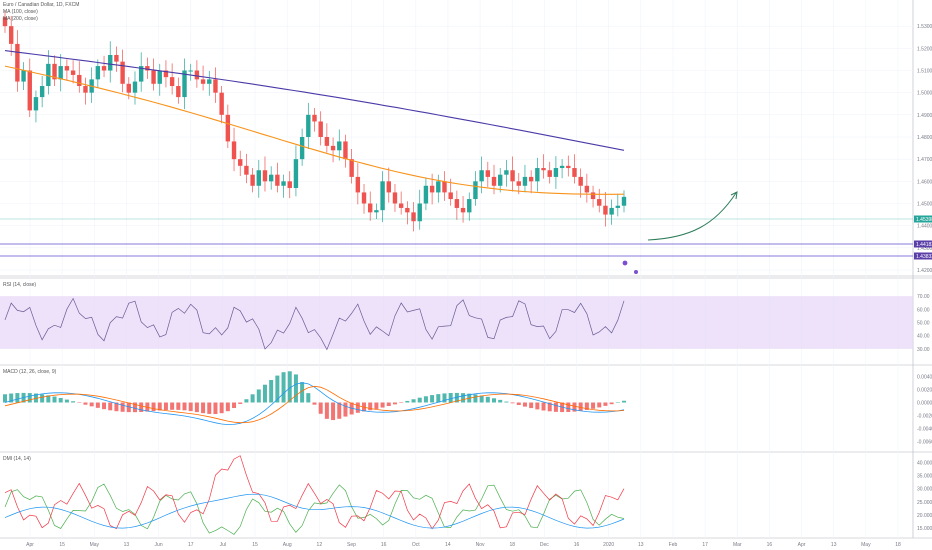 Image resolution: width=932 pixels, height=550 pixels. Describe the element at coordinates (314, 100) in the screenshot. I see `ma200-line` at that location.